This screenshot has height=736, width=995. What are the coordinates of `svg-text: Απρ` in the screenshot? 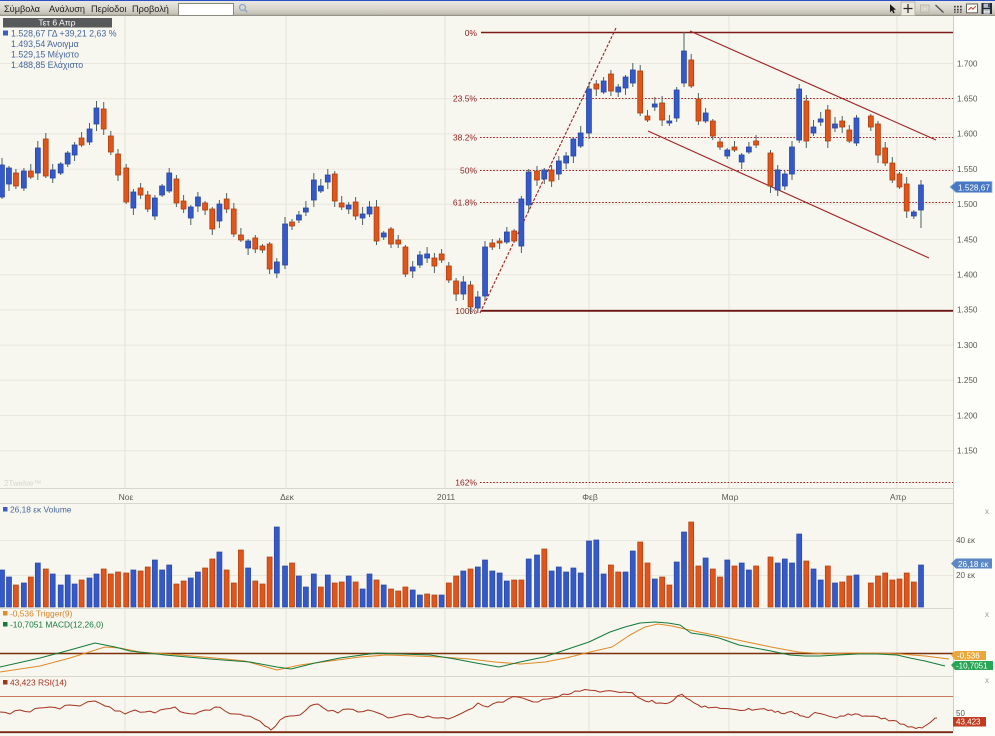 It's located at (898, 497).